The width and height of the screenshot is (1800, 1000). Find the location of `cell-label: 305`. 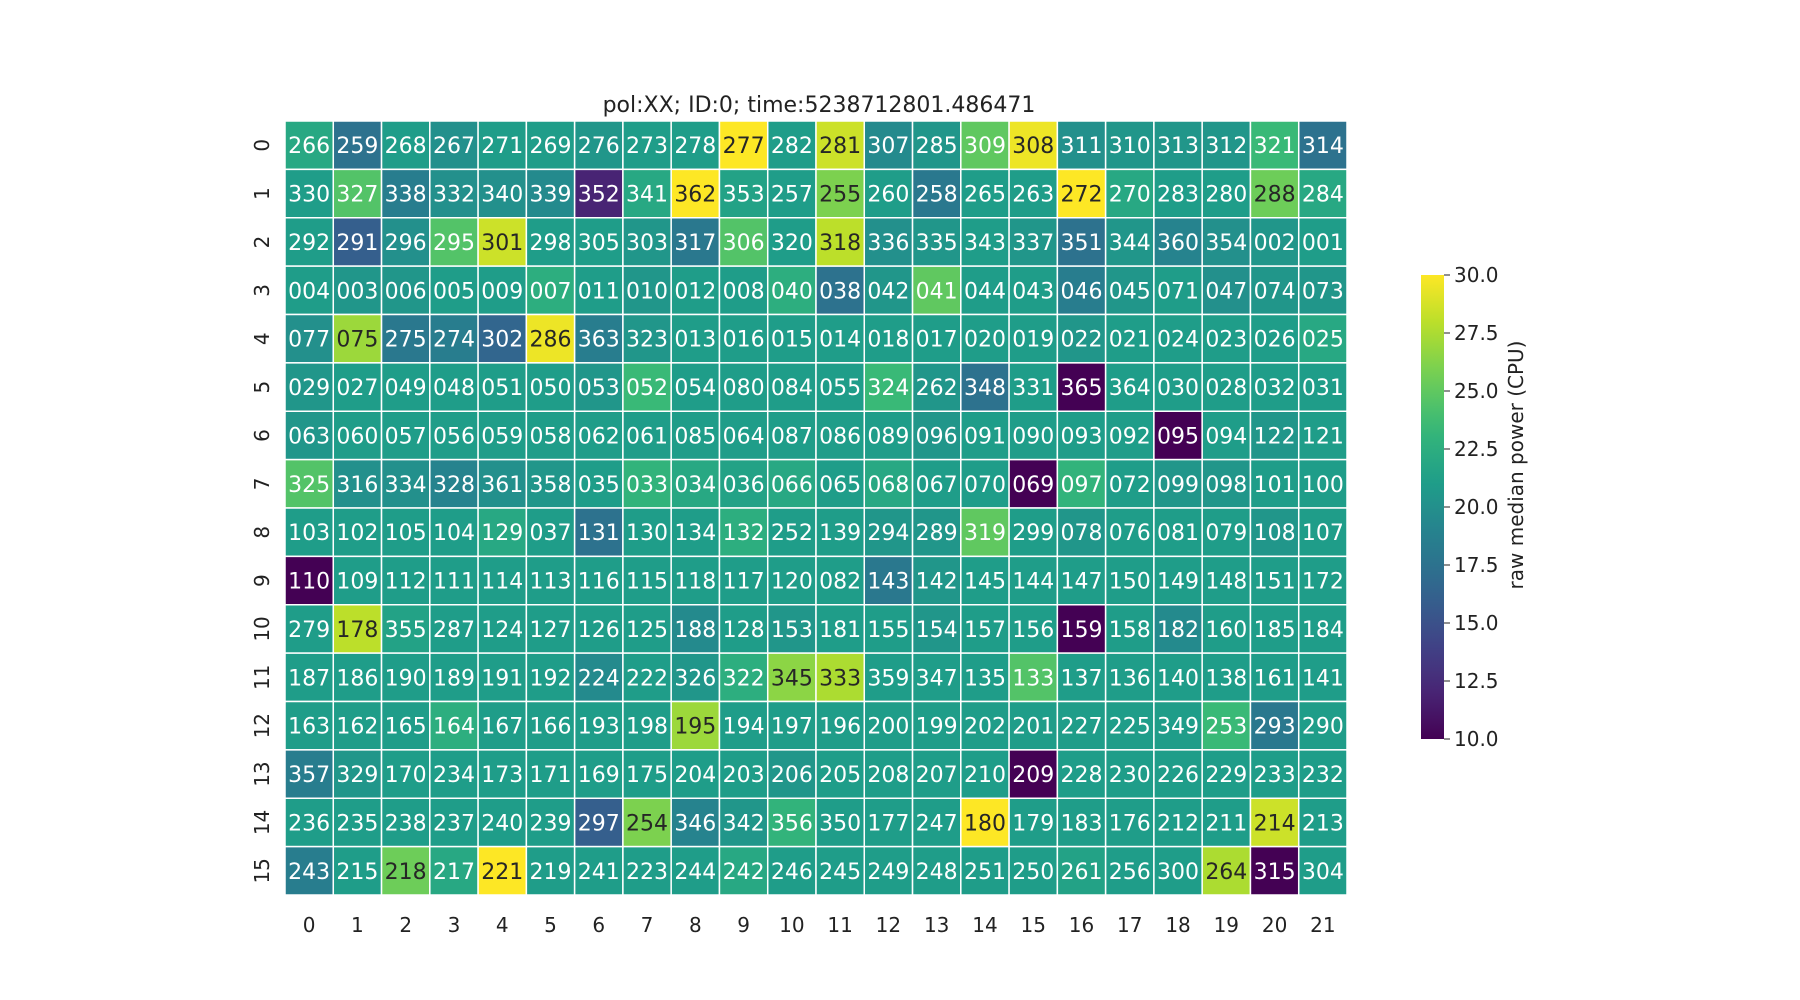

cell-label: 305 is located at coordinates (599, 243).